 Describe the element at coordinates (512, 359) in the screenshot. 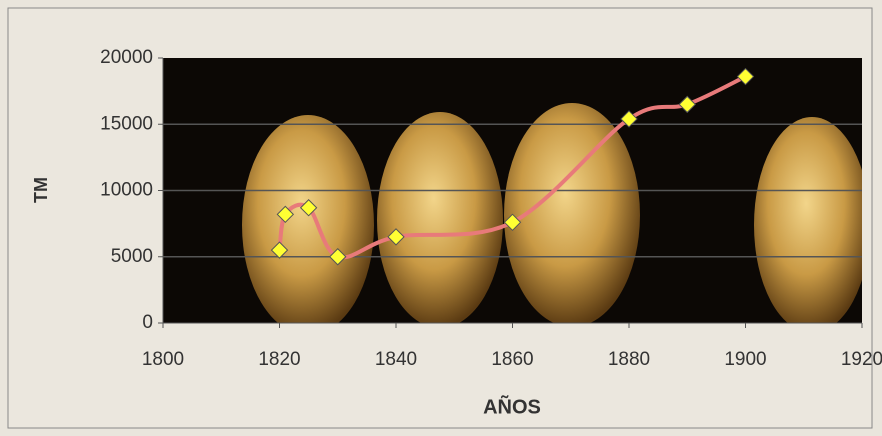

I see `x-tick-label: 1860` at that location.